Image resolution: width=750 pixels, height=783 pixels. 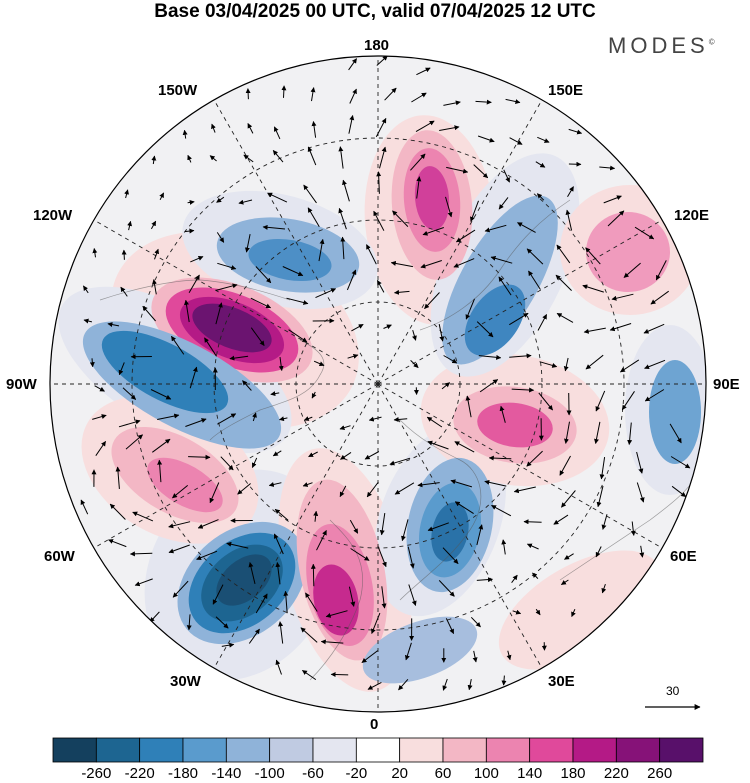 What do you see at coordinates (374, 724) in the screenshot?
I see `lon-label-0: 0` at bounding box center [374, 724].